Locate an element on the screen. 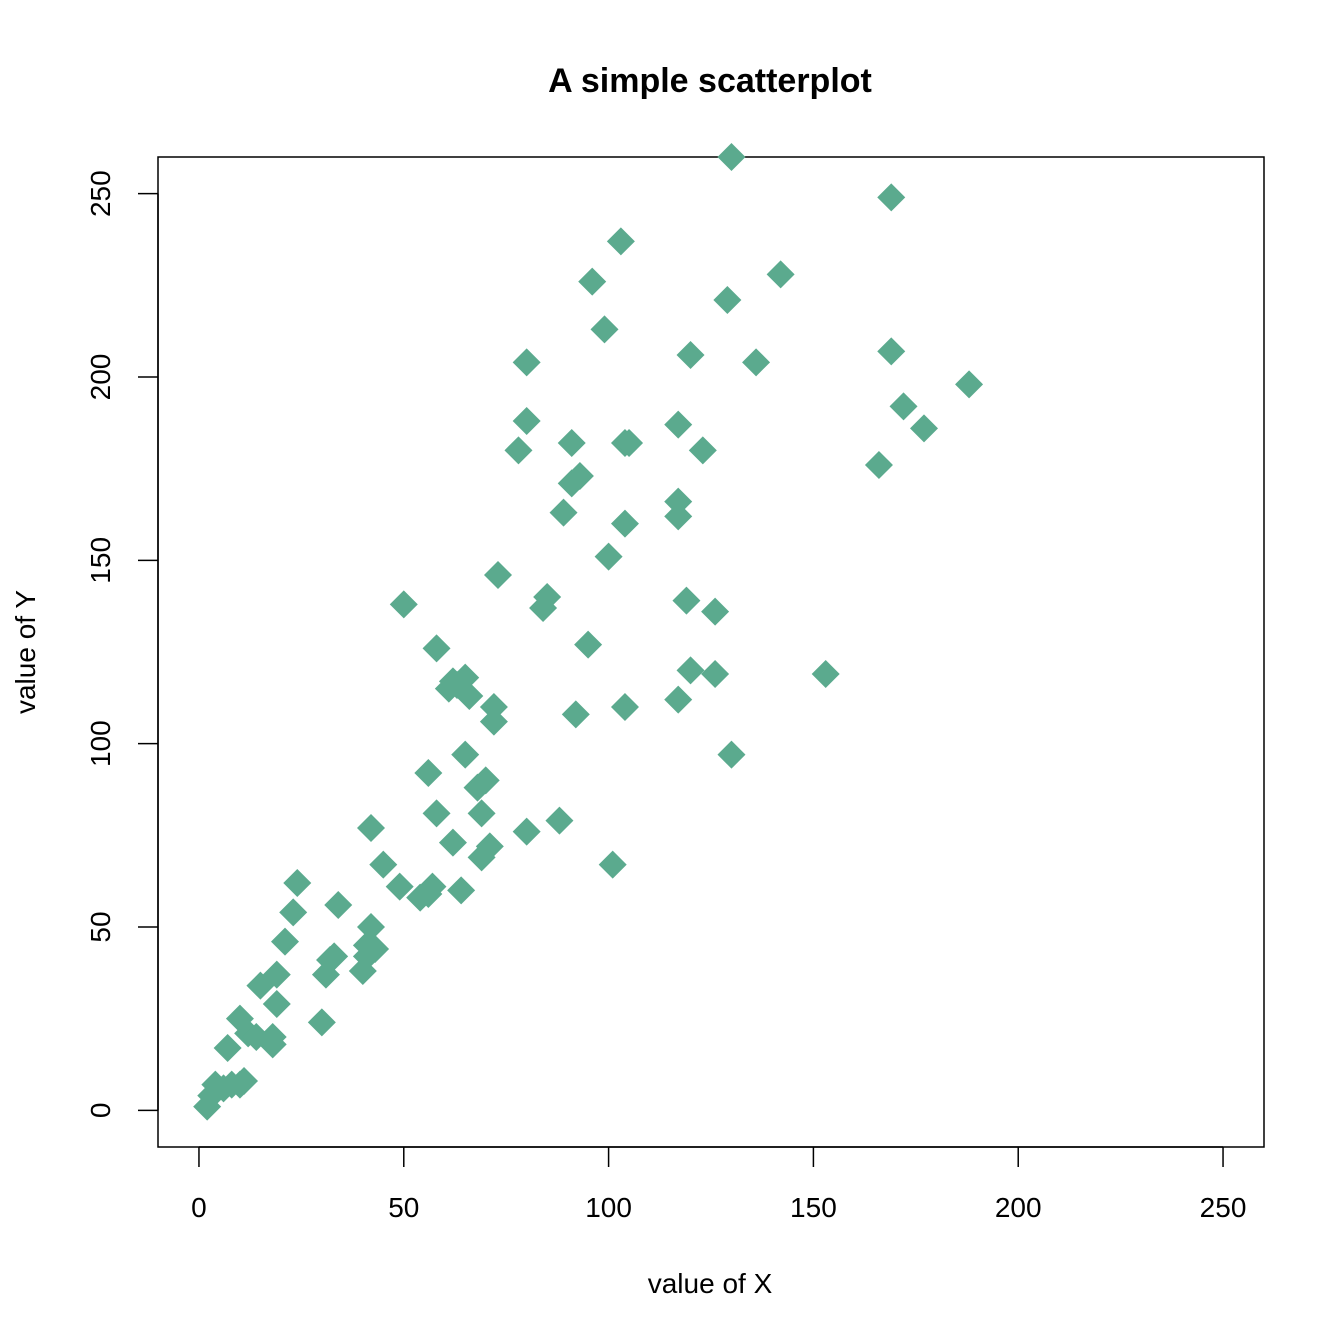 This screenshot has width=1344, height=1344. y-tick-label: 50 is located at coordinates (100, 926).